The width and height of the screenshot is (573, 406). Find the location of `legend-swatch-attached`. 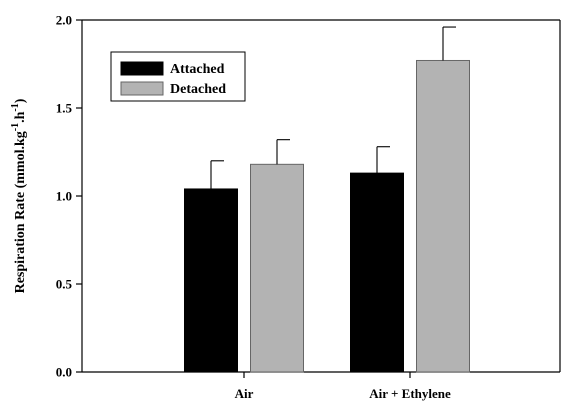

legend-swatch-attached is located at coordinates (142, 68).